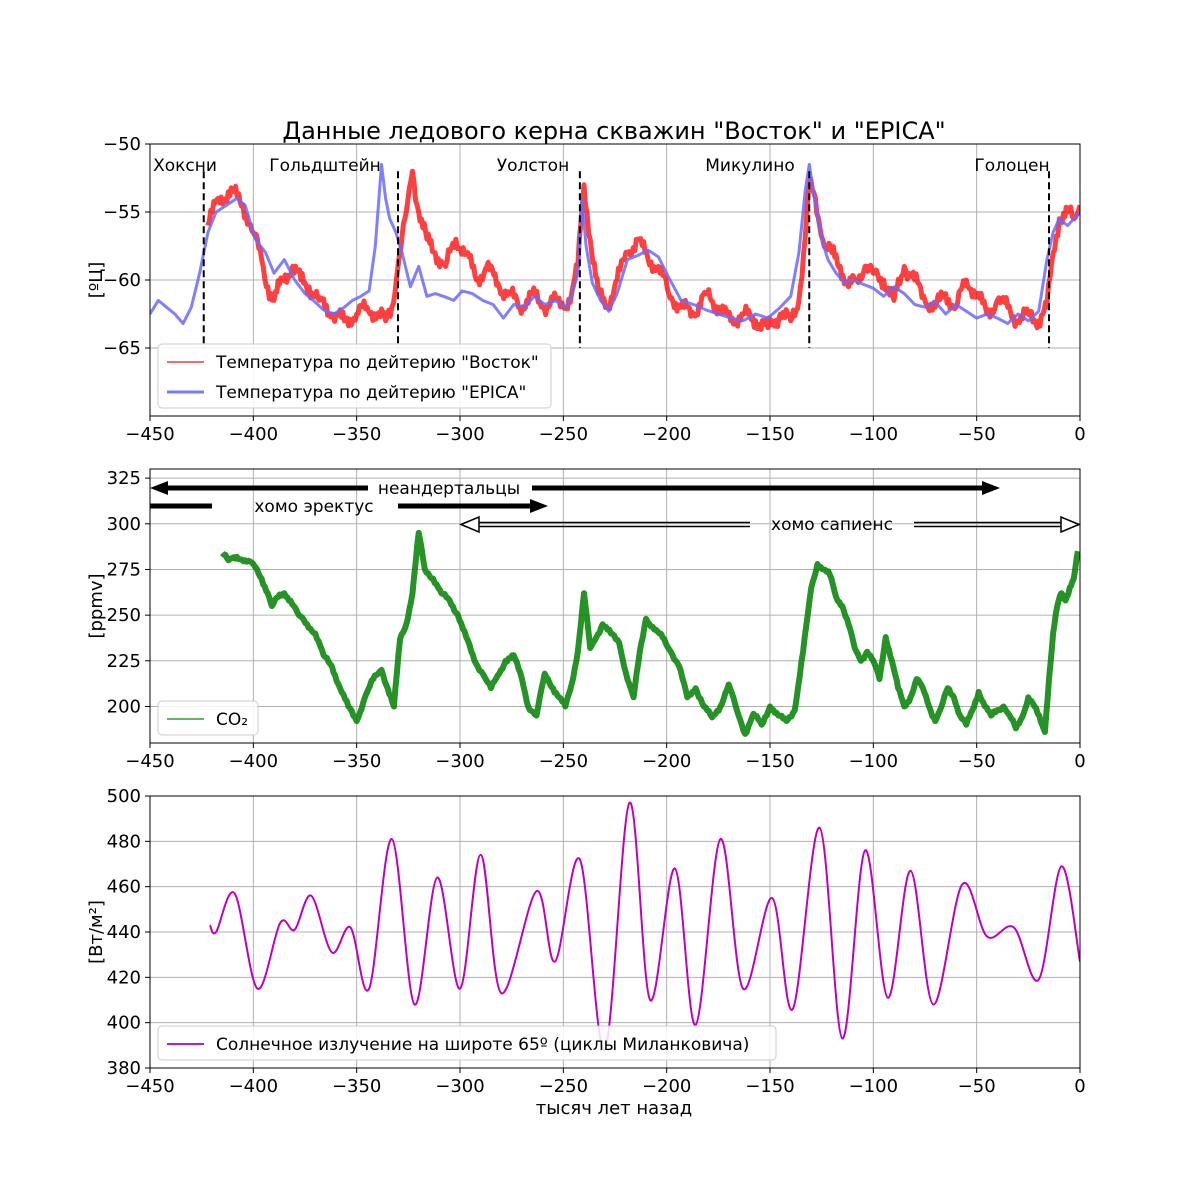 The image size is (1200, 1200). I want to click on arrow-neanderthal-head-right, so click(991, 488).